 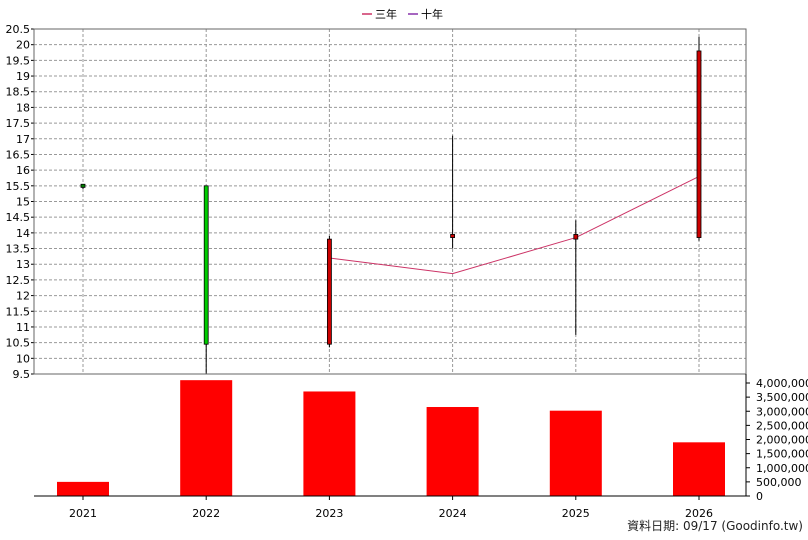 I want to click on price-tick-label: 14.5, so click(x=18, y=217).